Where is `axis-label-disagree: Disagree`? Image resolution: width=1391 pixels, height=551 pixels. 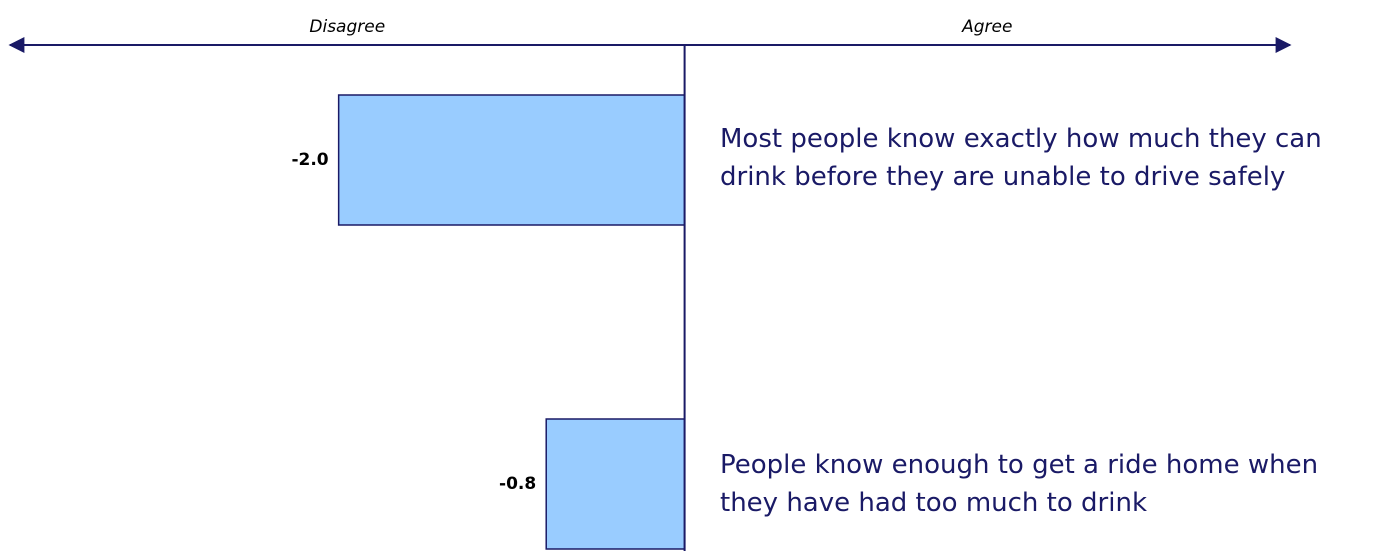 axis-label-disagree: Disagree is located at coordinates (347, 27).